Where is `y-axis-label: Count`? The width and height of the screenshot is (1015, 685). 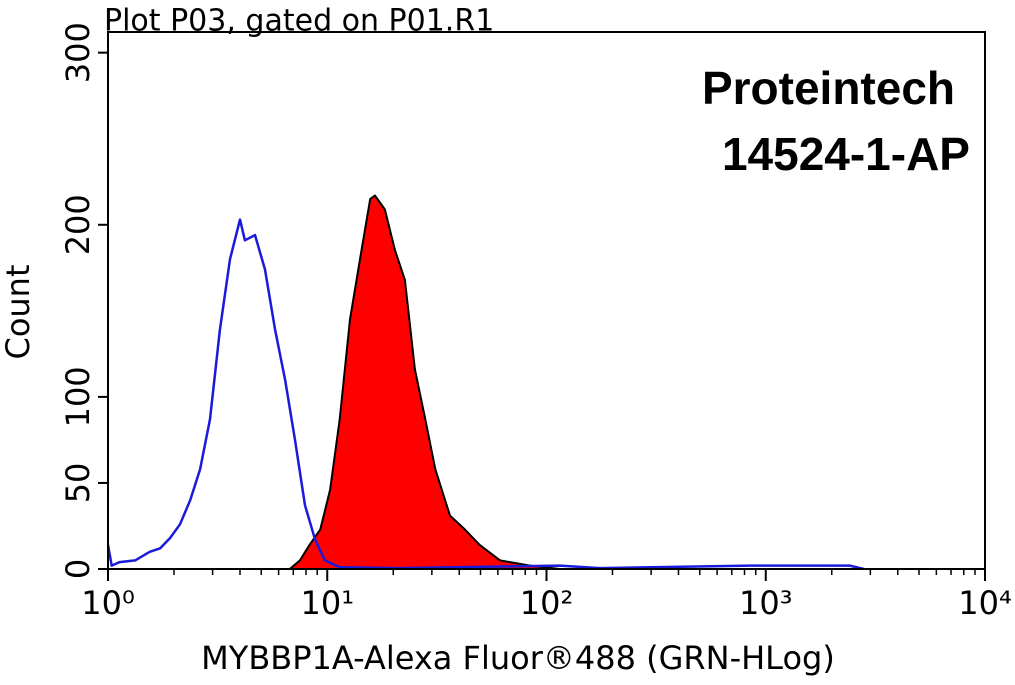 y-axis-label: Count is located at coordinates (18, 311).